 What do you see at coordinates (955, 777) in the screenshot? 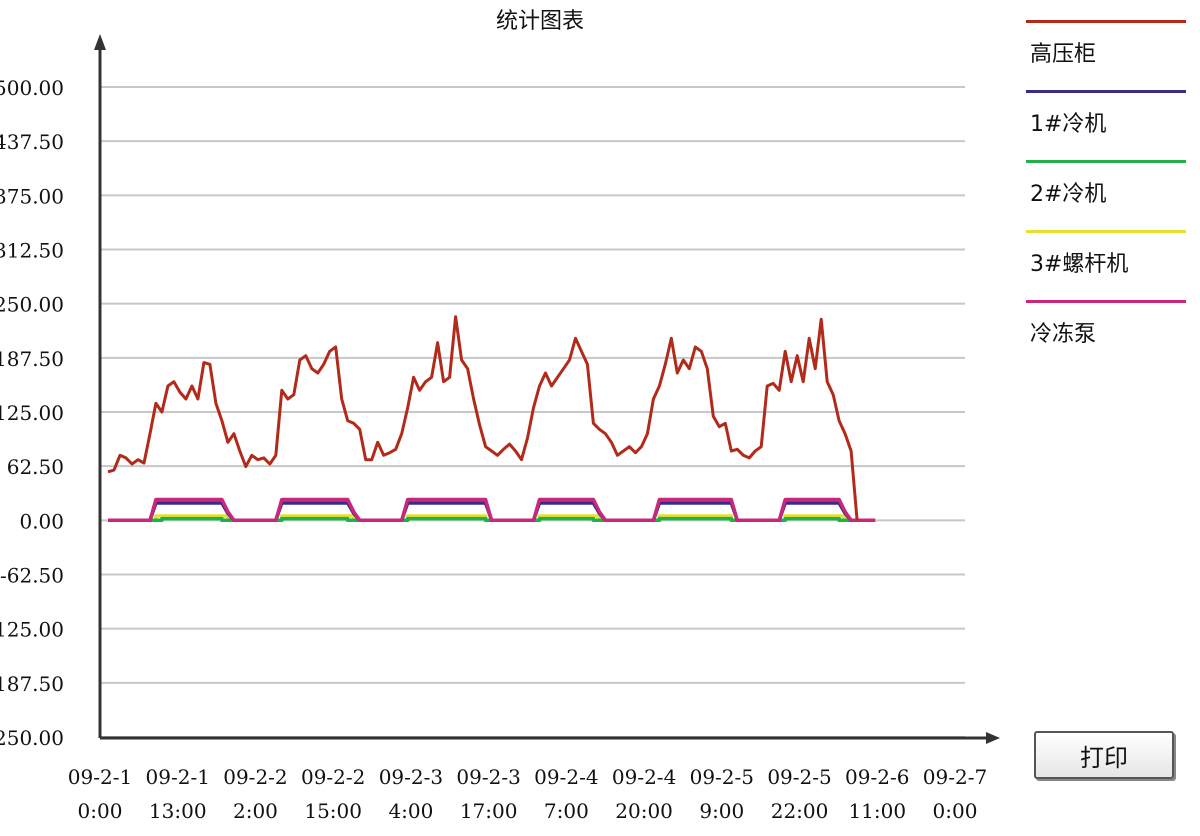
I see `x-tick-date: 09-2-7` at bounding box center [955, 777].